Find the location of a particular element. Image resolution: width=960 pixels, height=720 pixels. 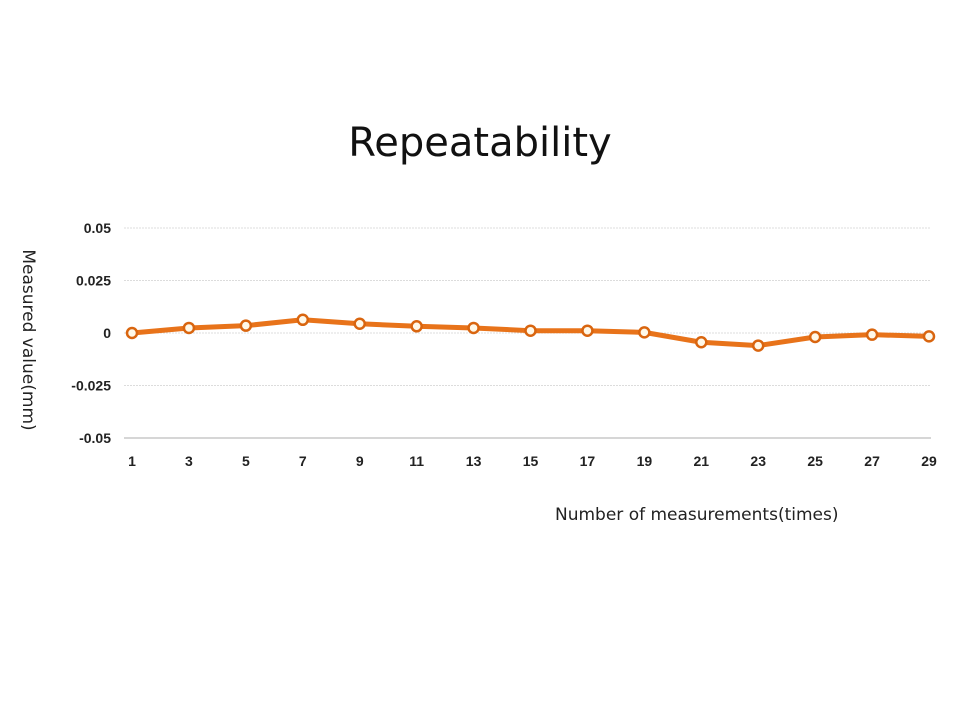

y-tick-label: -0.05 is located at coordinates (95, 438).